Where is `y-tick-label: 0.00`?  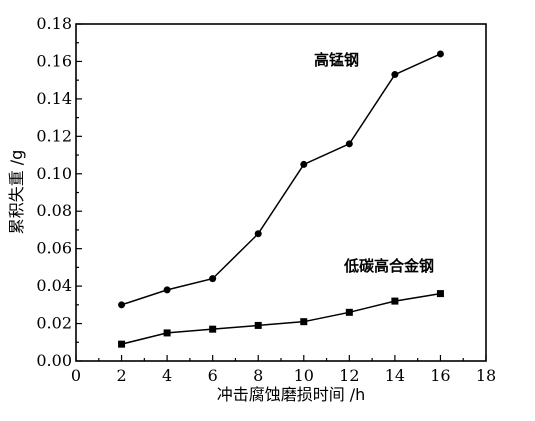
y-tick-label: 0.00 is located at coordinates (54, 360).